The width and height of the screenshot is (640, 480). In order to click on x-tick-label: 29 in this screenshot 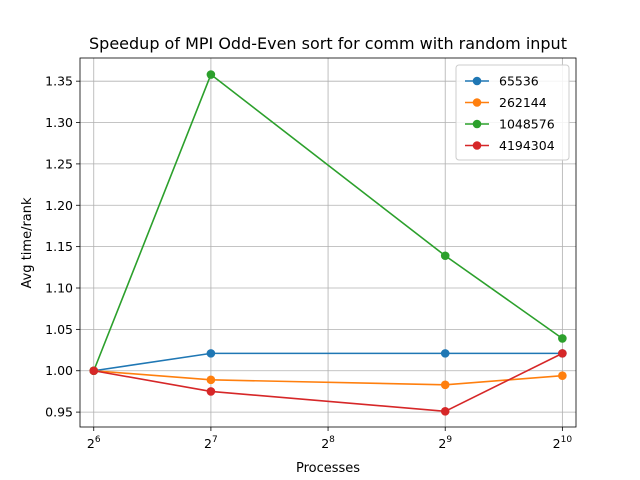, I will do `click(445, 443)`.